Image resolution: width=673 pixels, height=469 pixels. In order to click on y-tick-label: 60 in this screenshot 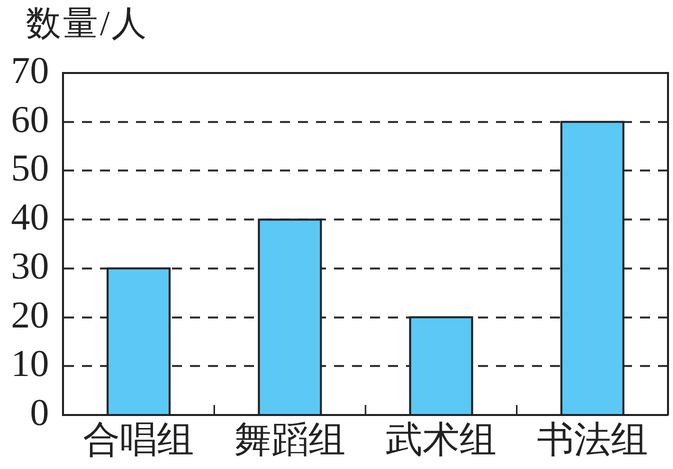, I will do `click(30, 119)`.